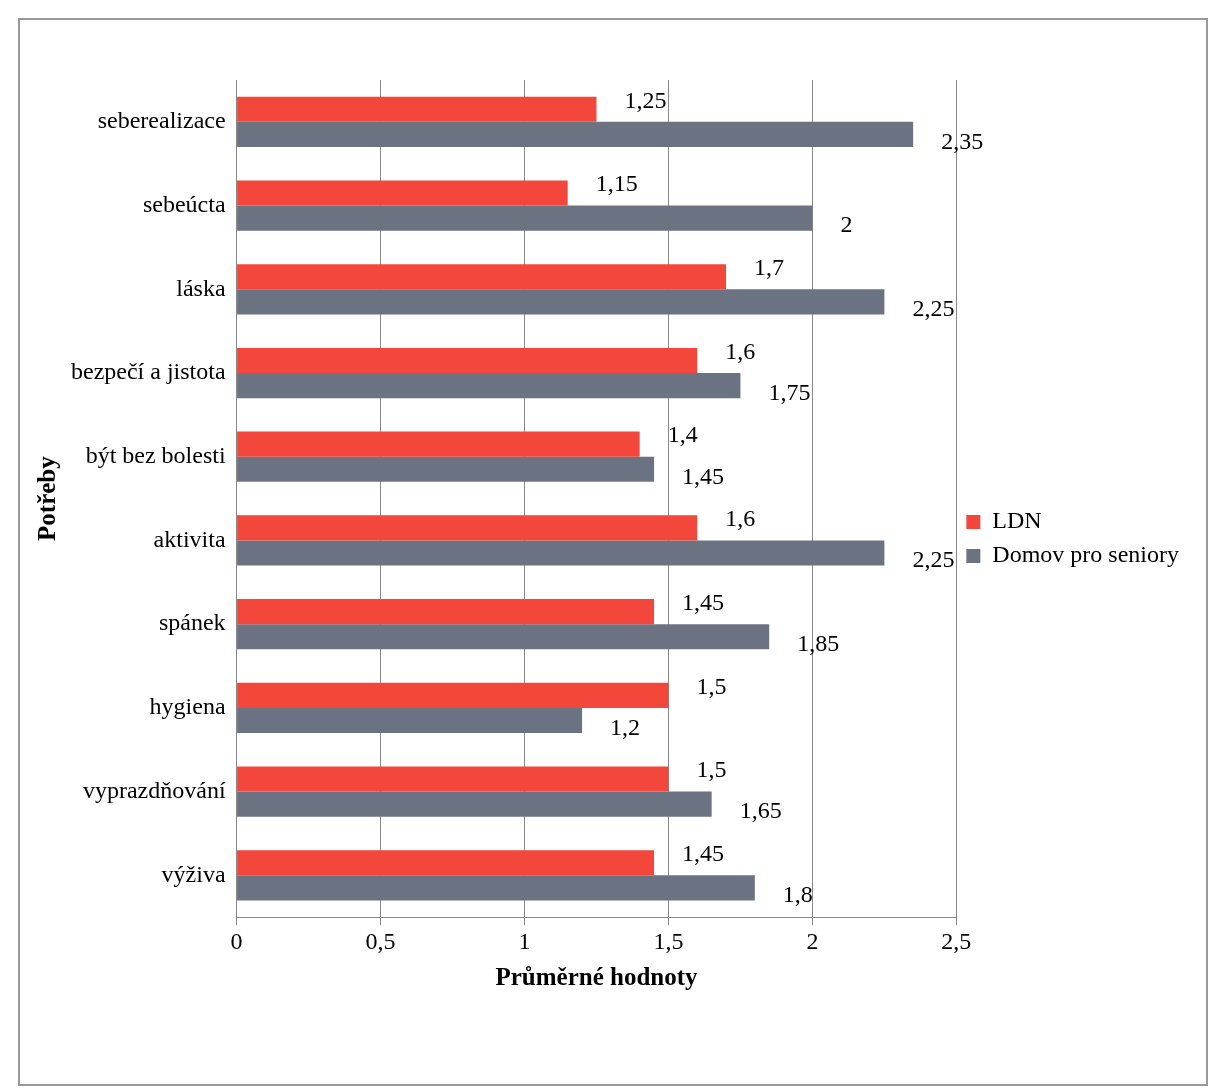 The height and width of the screenshot is (1088, 1209). I want to click on data-label: 2, so click(846, 224).